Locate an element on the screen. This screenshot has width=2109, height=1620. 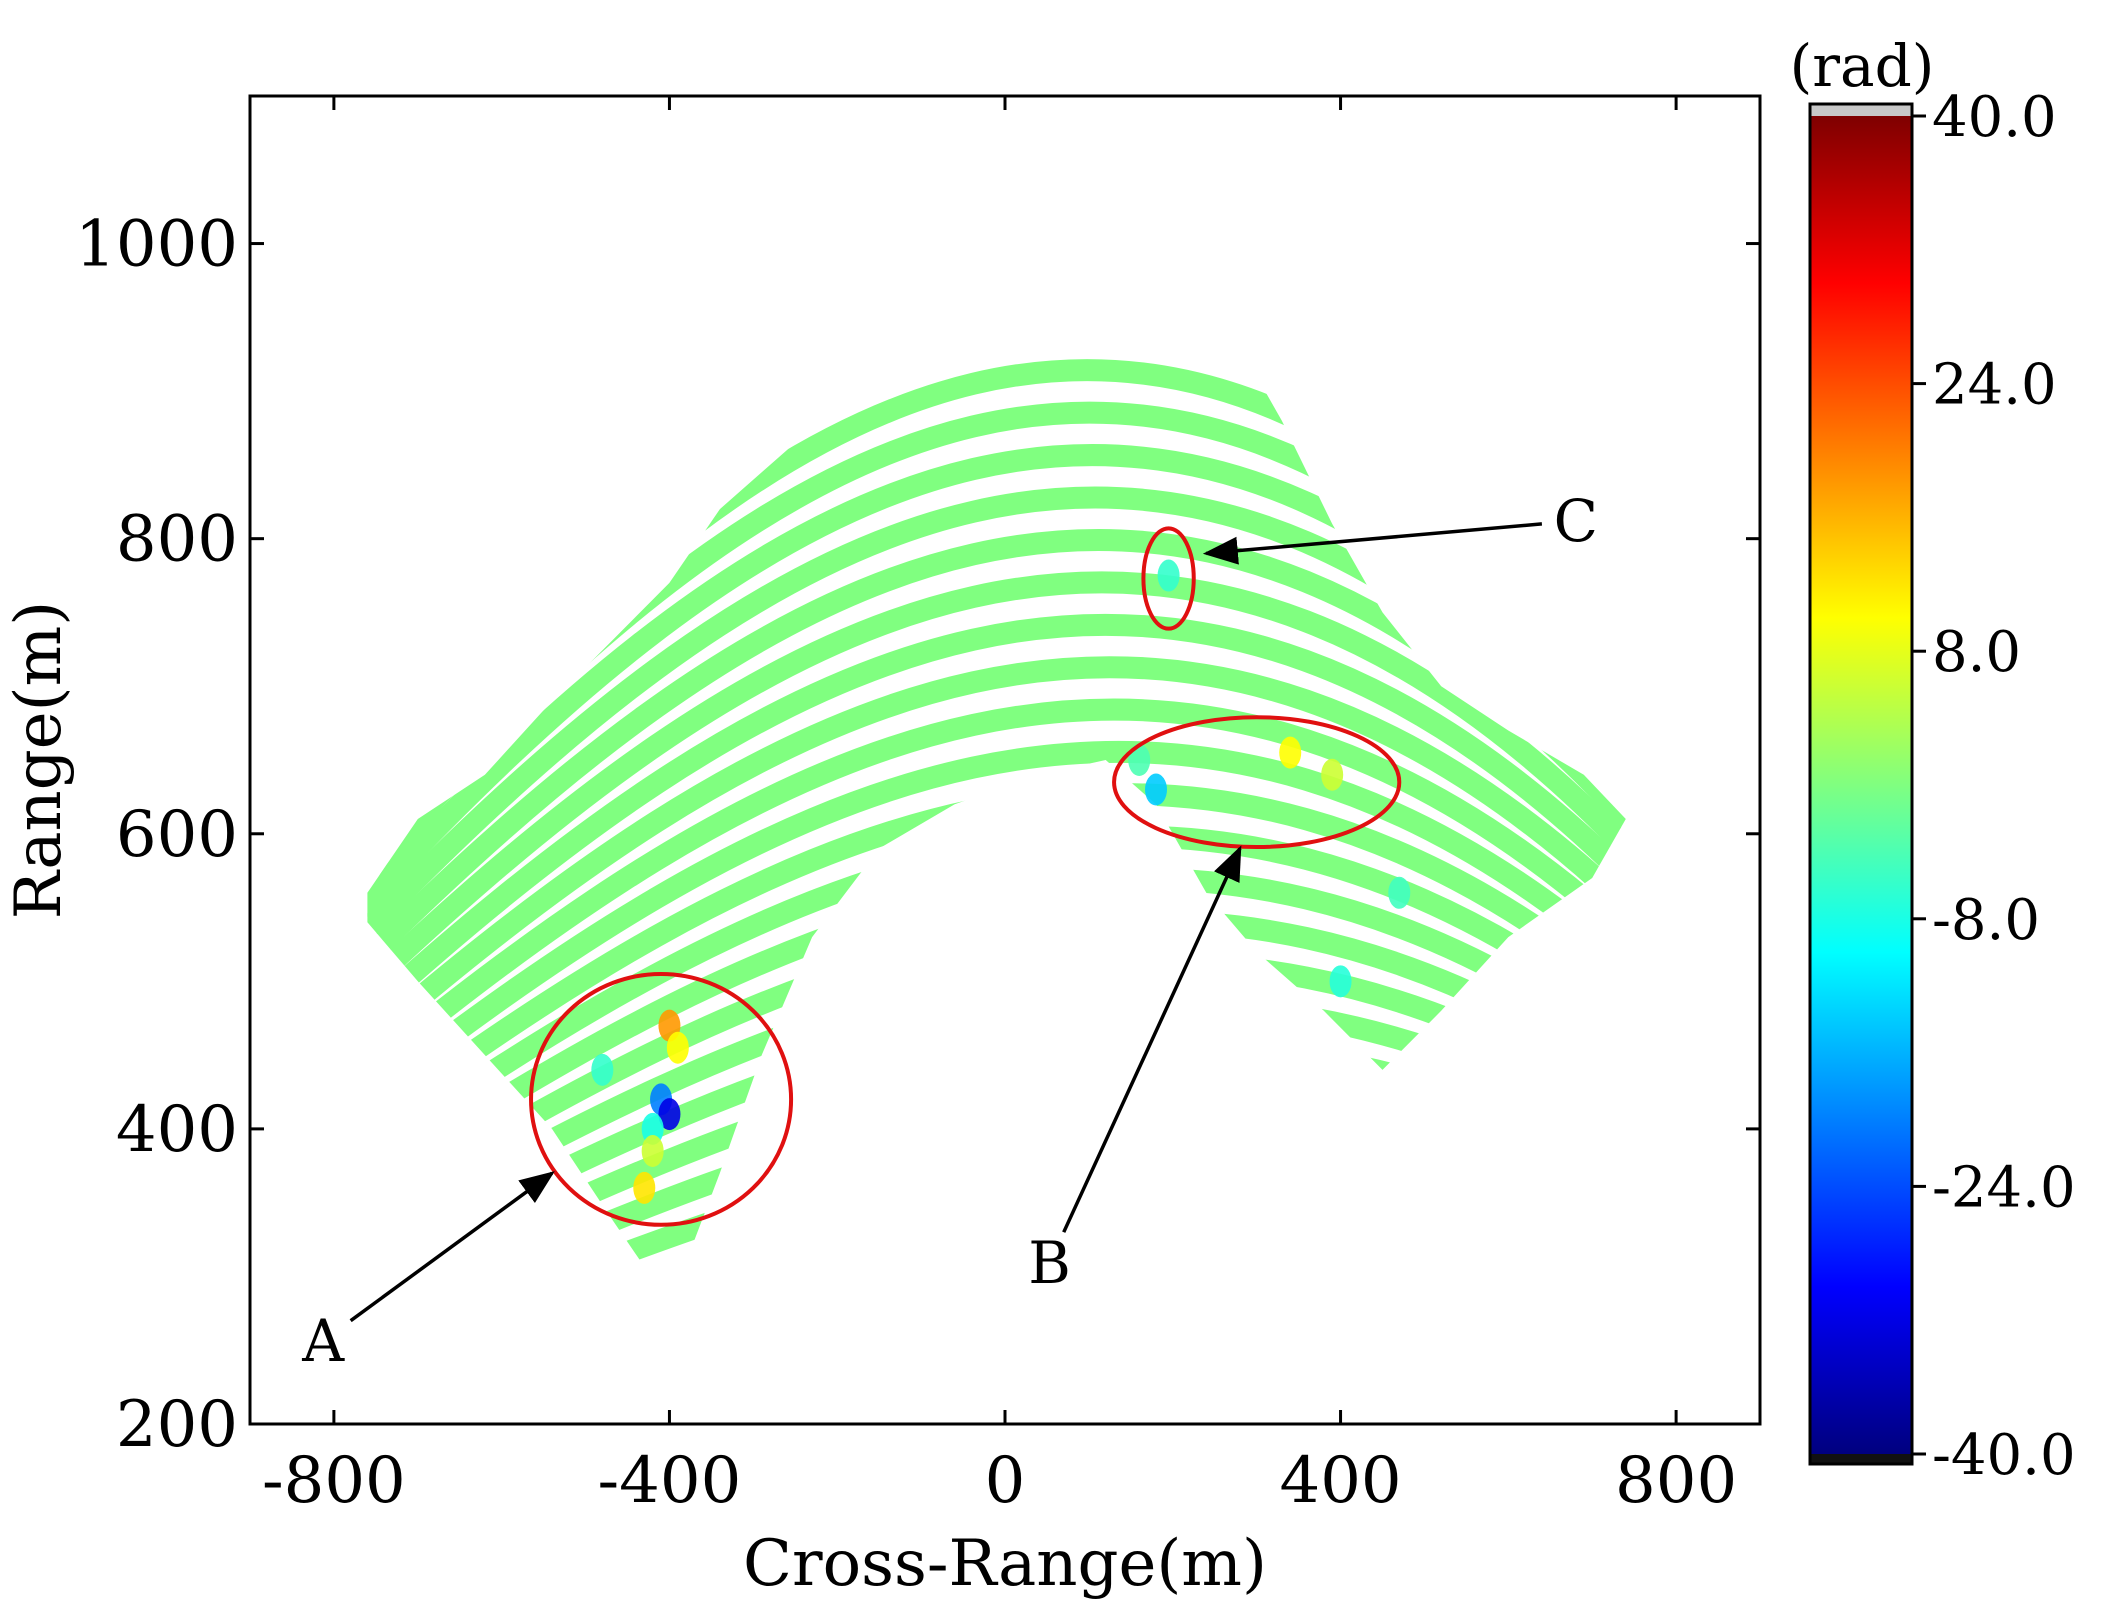
colorbar-tick-label: 24.0 is located at coordinates (1994, 385).